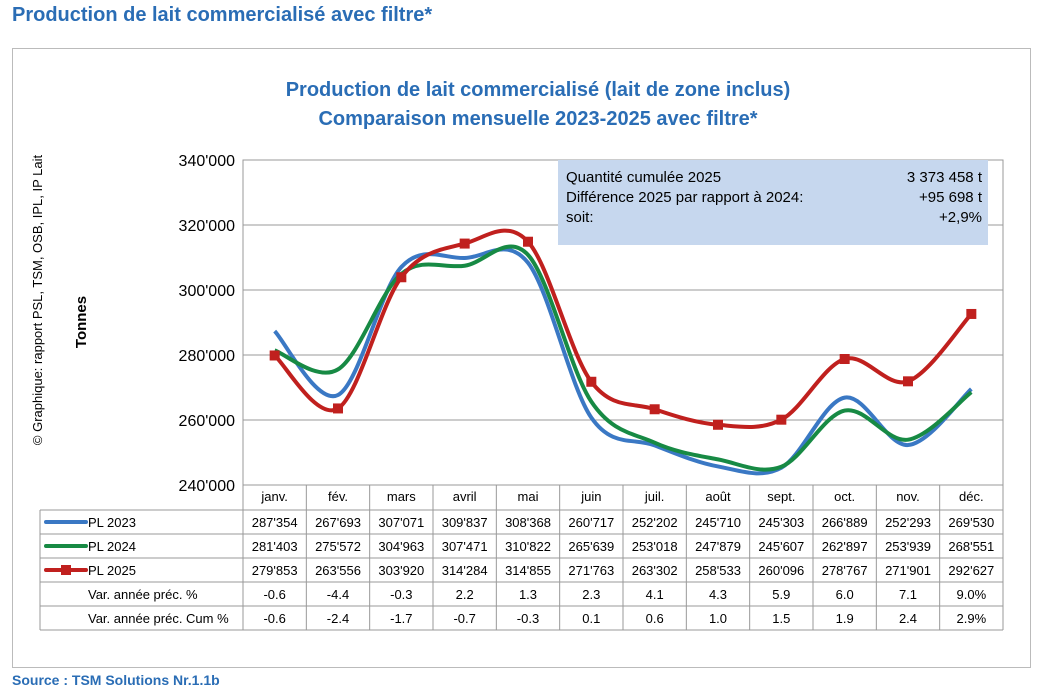 The image size is (1048, 700). Describe the element at coordinates (908, 522) in the screenshot. I see `table-cell: 252'293` at that location.